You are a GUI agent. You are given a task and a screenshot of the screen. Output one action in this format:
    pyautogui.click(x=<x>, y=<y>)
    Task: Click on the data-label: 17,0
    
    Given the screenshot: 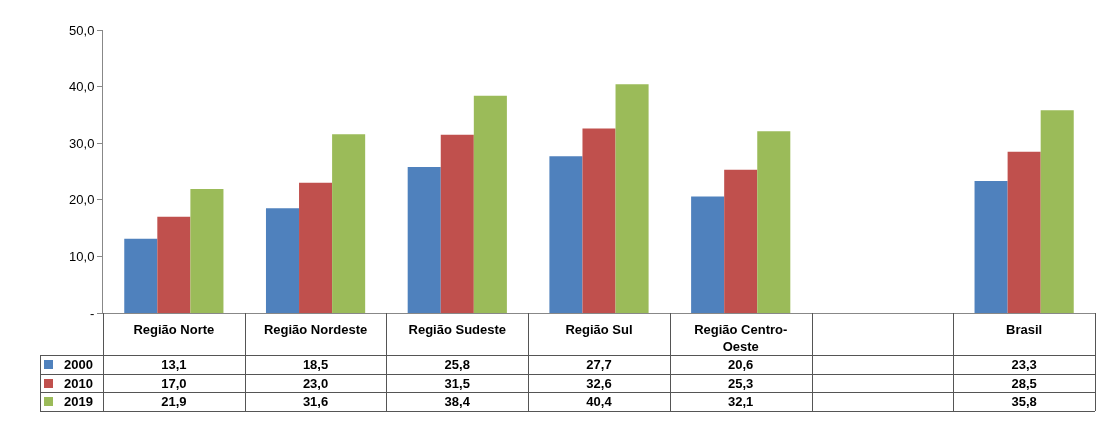 What is the action you would take?
    pyautogui.click(x=174, y=383)
    